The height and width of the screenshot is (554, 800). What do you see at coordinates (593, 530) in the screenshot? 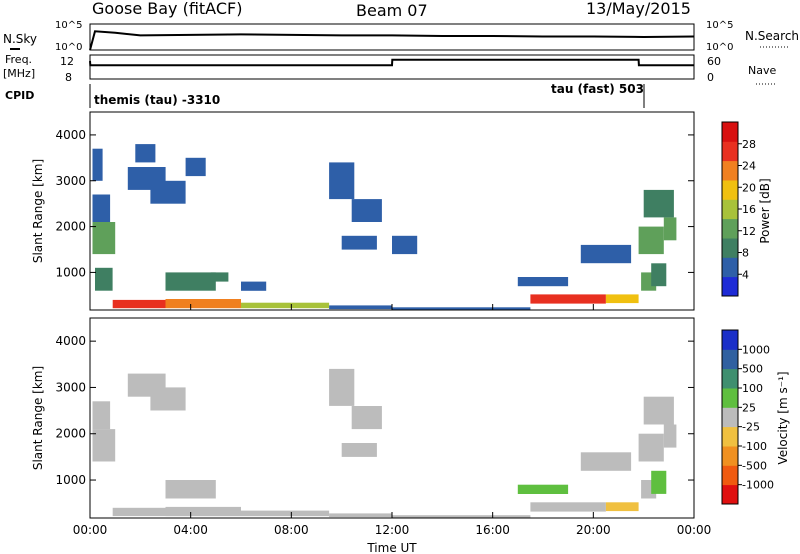
I see `x-tick-label: 20:00` at bounding box center [593, 530].